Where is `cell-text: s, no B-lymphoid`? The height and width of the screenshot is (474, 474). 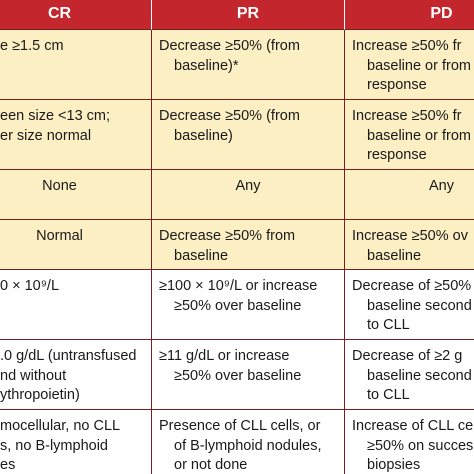
cell-text: s, no B-lymphoid is located at coordinates (54, 445).